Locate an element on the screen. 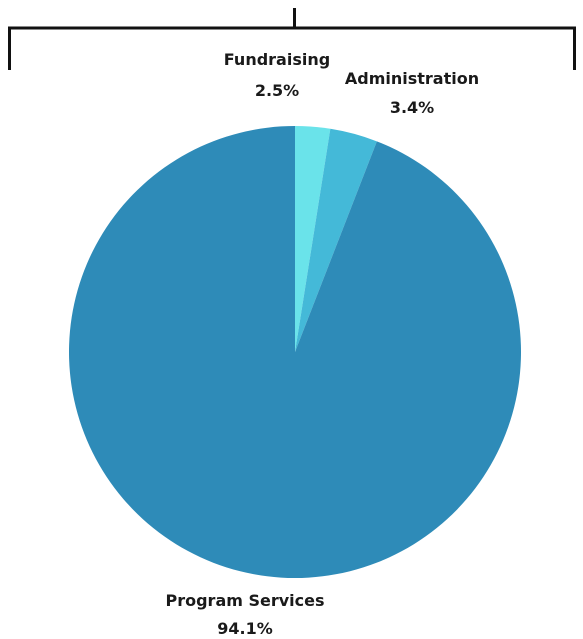 The width and height of the screenshot is (583, 639). value-fundraising: 2.5% is located at coordinates (277, 90).